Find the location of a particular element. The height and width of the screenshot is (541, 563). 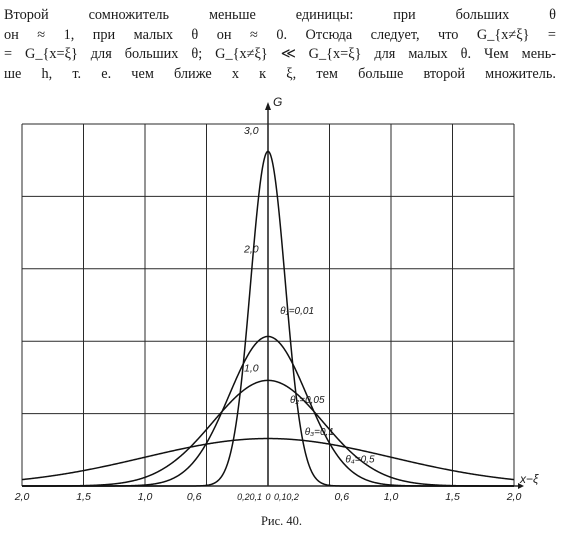

x-tick-label-6: 0 is located at coordinates (267, 497).